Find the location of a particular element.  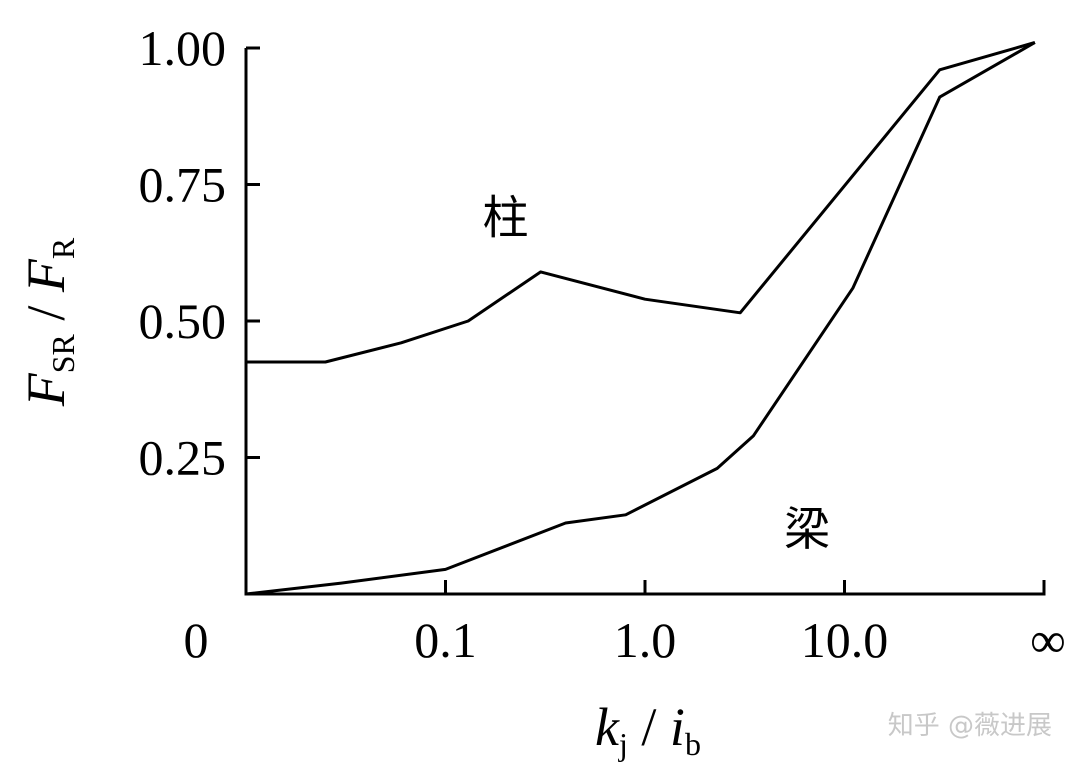

series-label-0: 柱 is located at coordinates (506, 218).